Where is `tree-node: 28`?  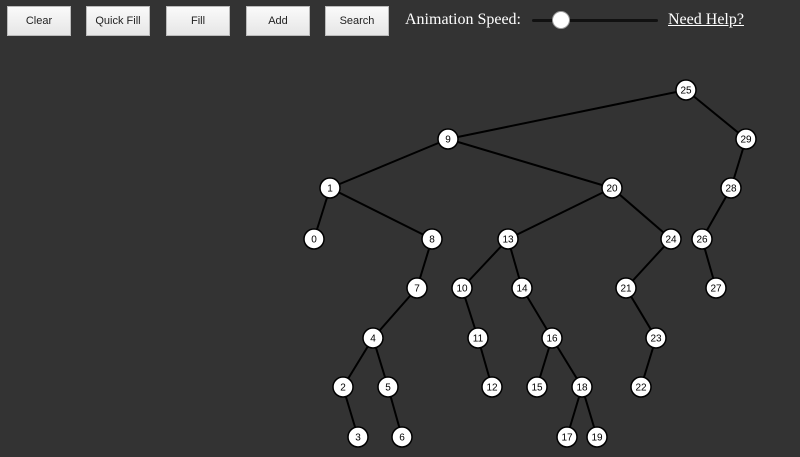 tree-node: 28 is located at coordinates (731, 188).